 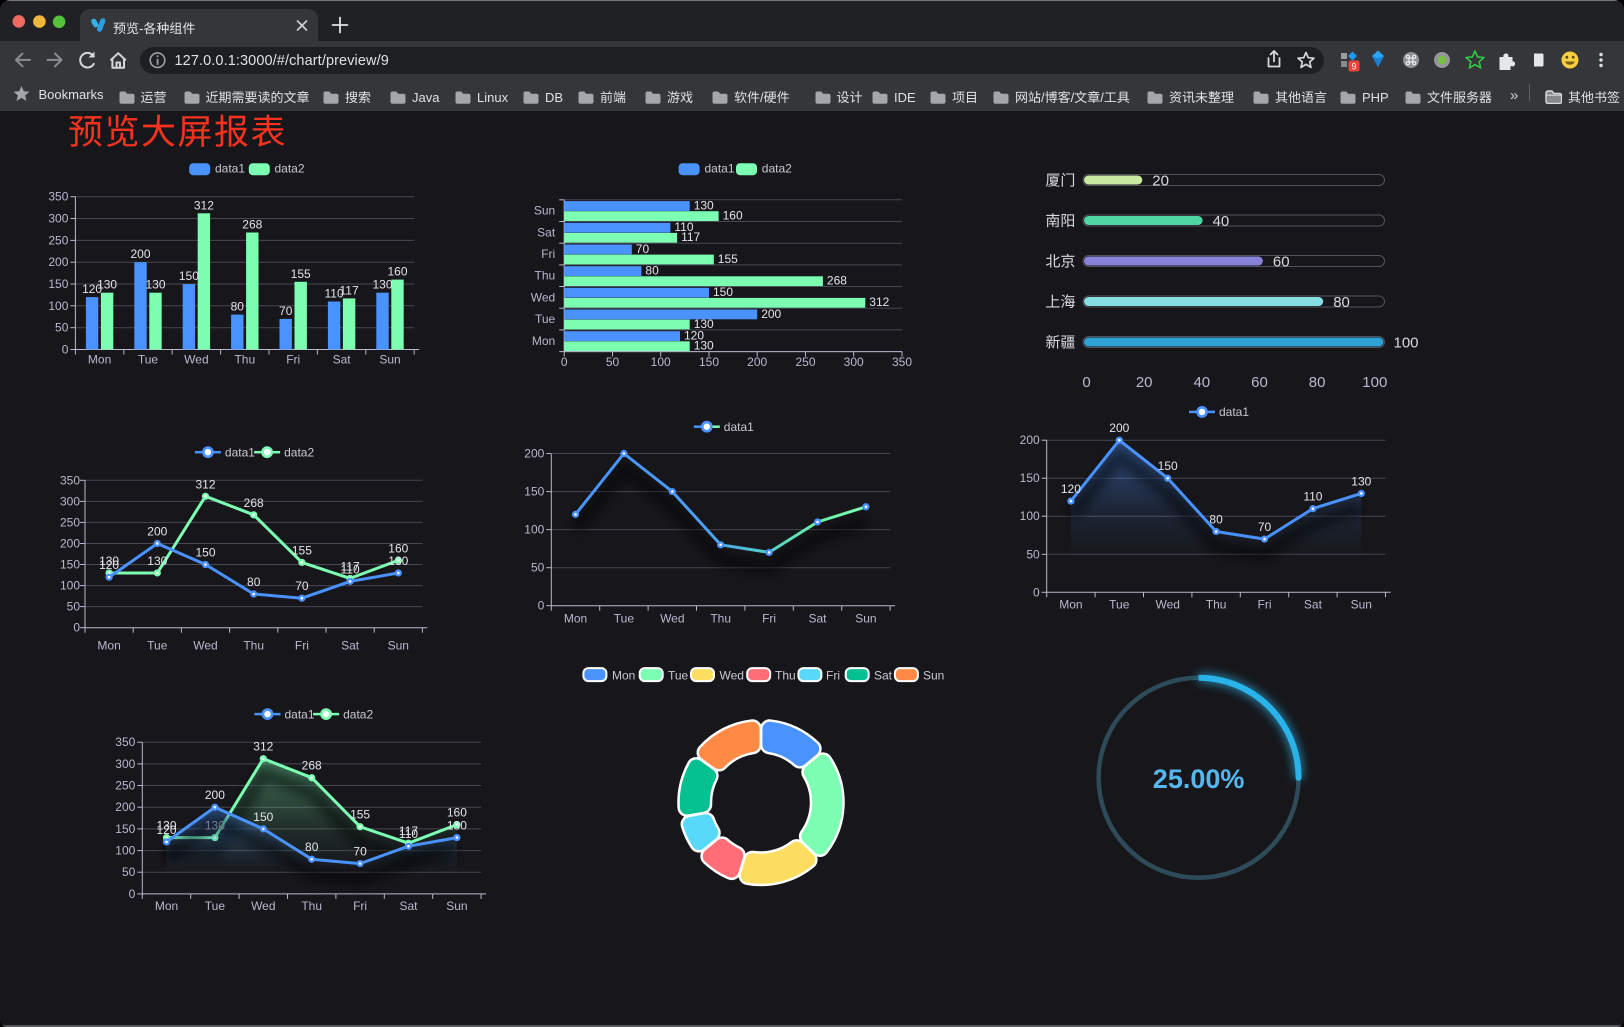 What do you see at coordinates (1060, 180) in the screenshot?
I see `svg-text: 厦门` at bounding box center [1060, 180].